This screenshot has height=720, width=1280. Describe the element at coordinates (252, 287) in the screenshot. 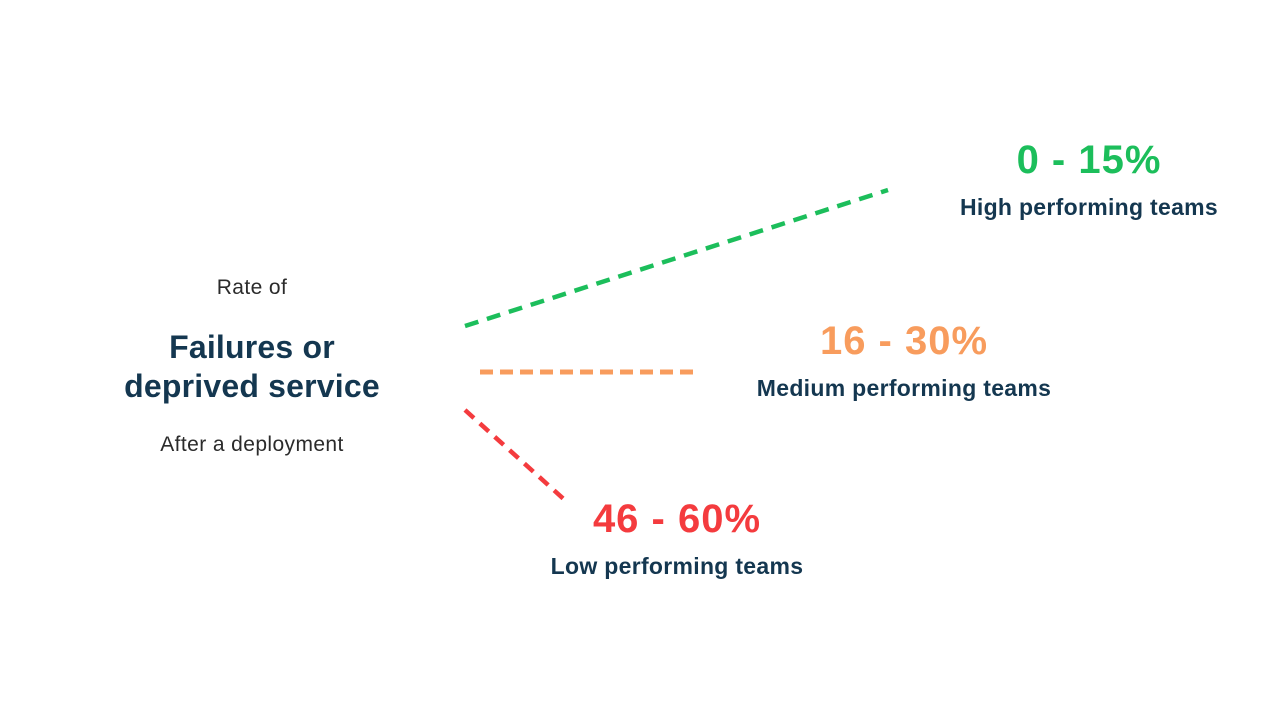

I see `metric-prefix: Rate of` at that location.